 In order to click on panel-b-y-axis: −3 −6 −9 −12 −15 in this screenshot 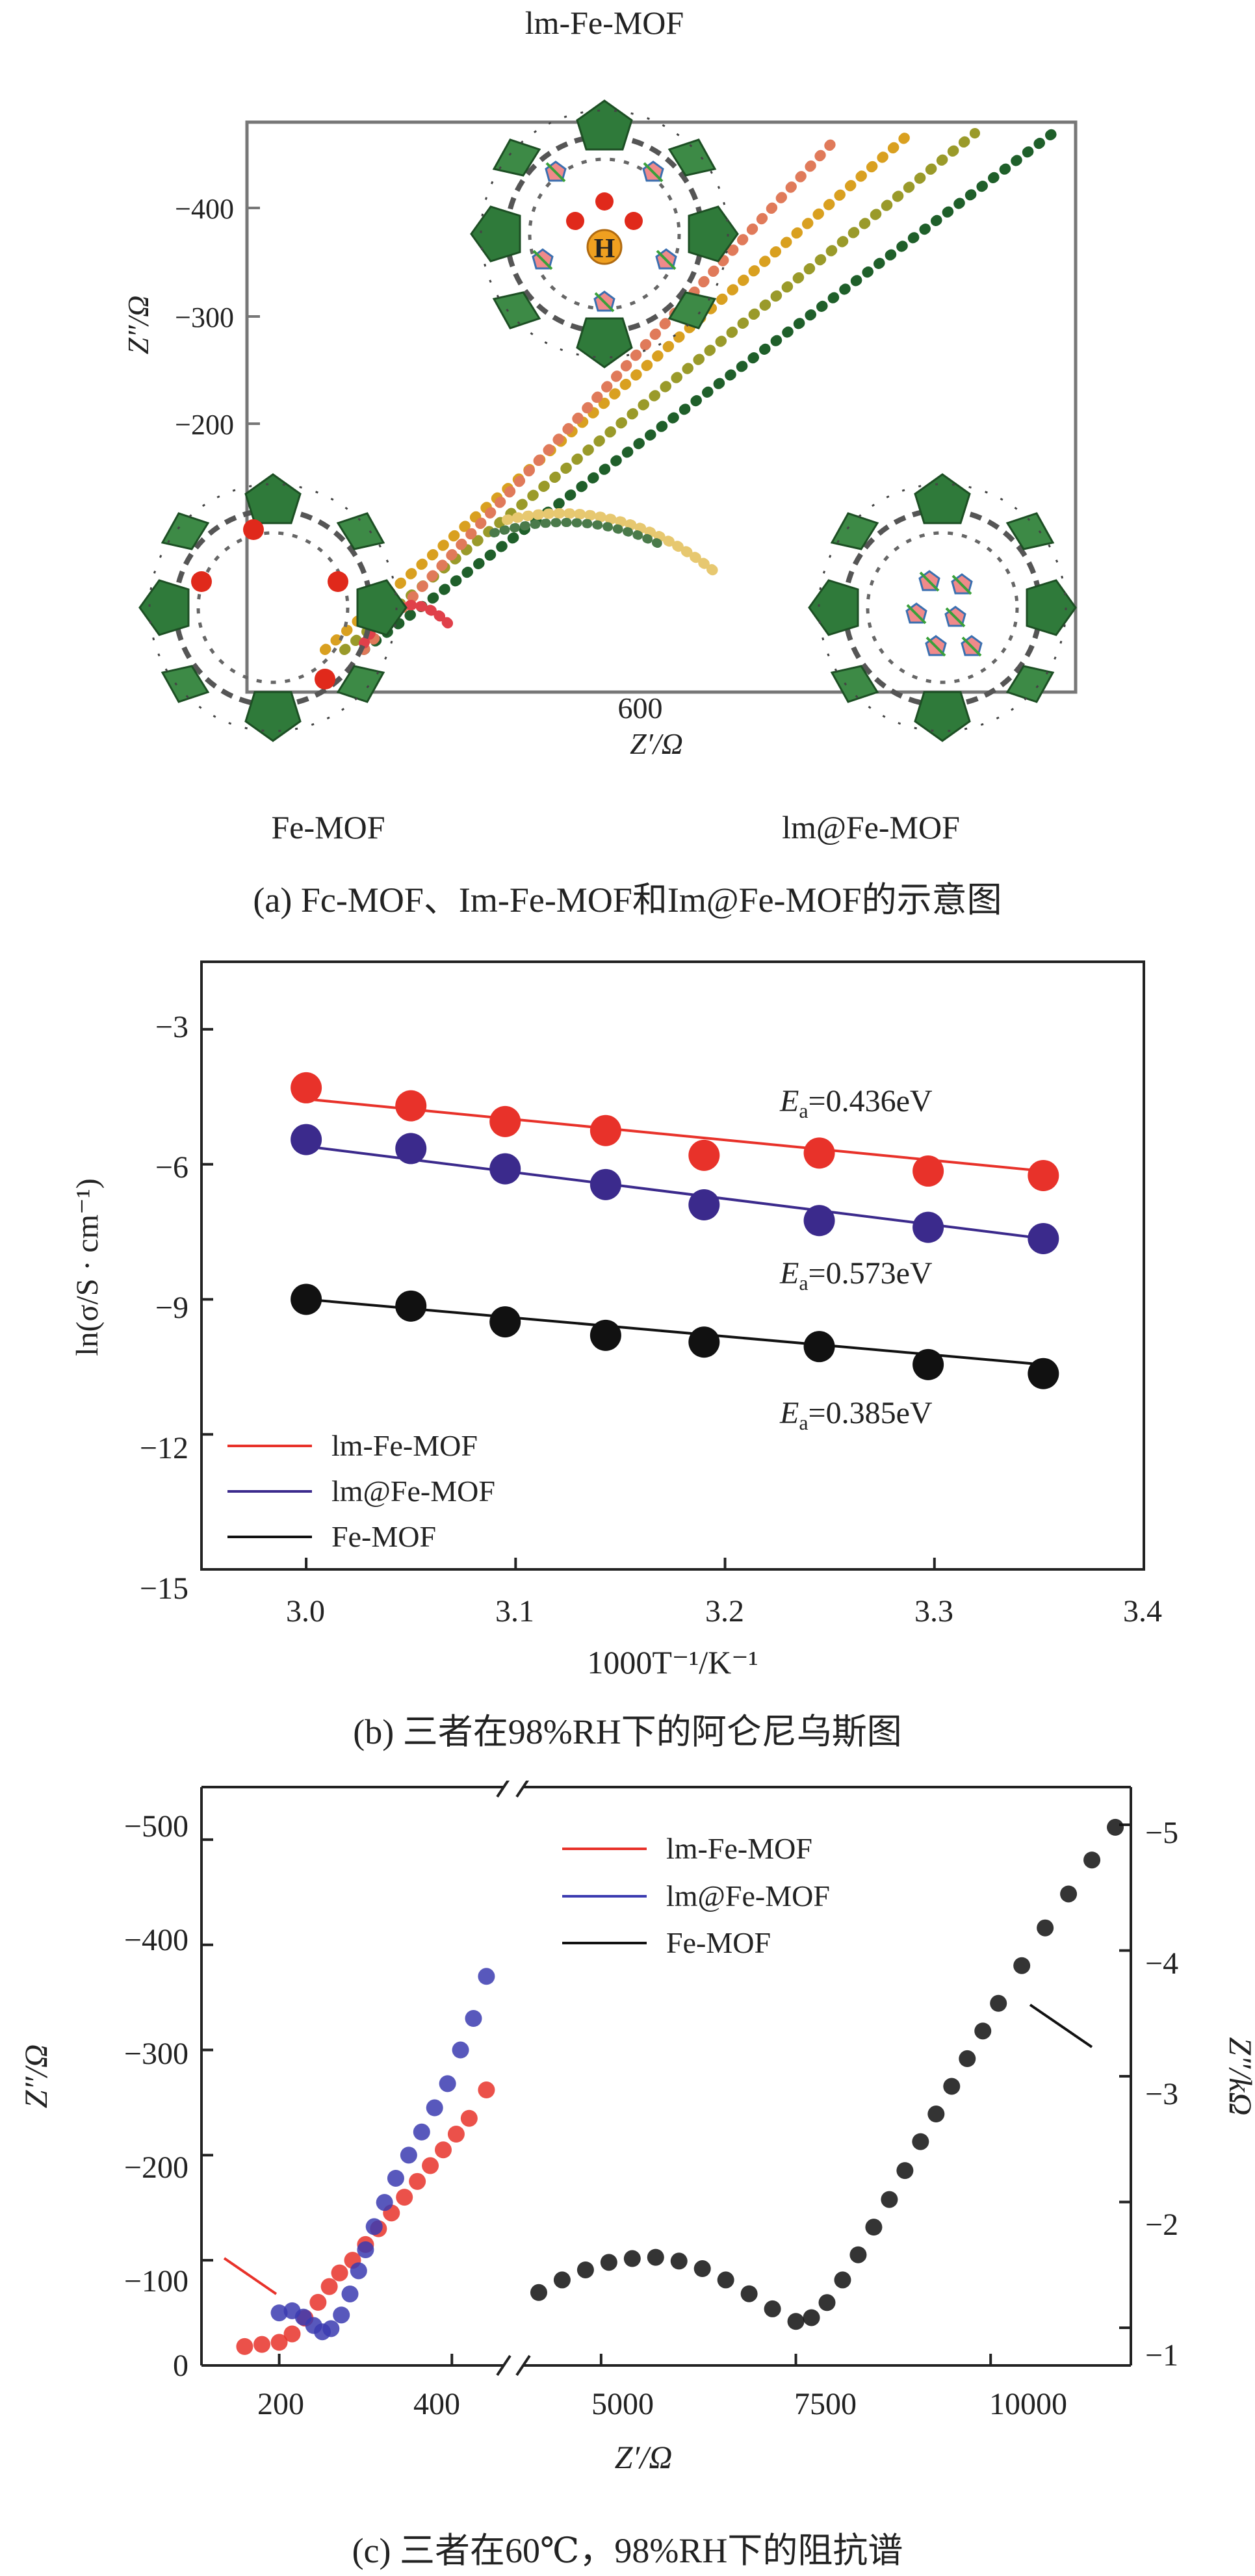, I will do `click(164, 1308)`.